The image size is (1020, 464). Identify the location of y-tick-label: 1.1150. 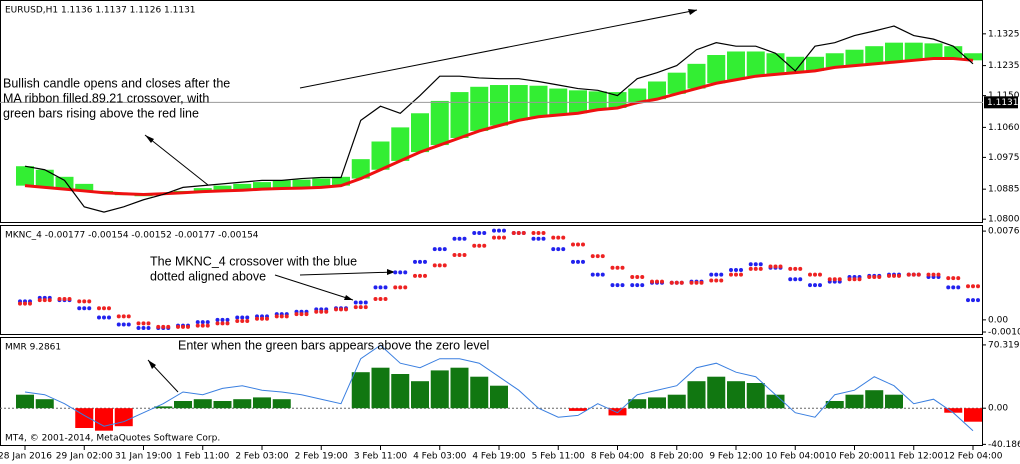
(1004, 96).